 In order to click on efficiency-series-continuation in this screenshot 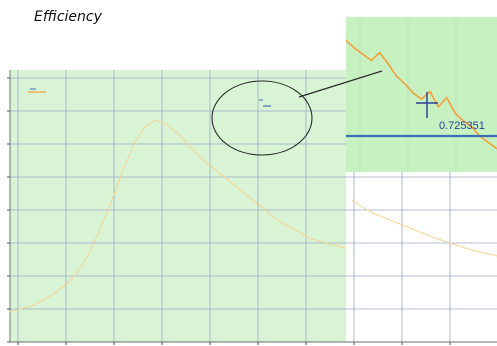, I will do `click(424, 228)`.